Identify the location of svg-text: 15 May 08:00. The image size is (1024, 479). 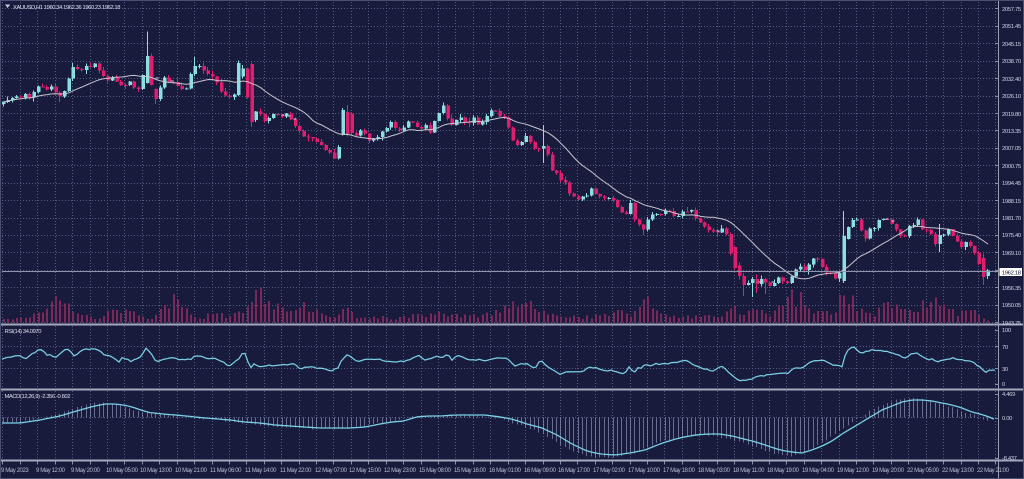
(435, 471).